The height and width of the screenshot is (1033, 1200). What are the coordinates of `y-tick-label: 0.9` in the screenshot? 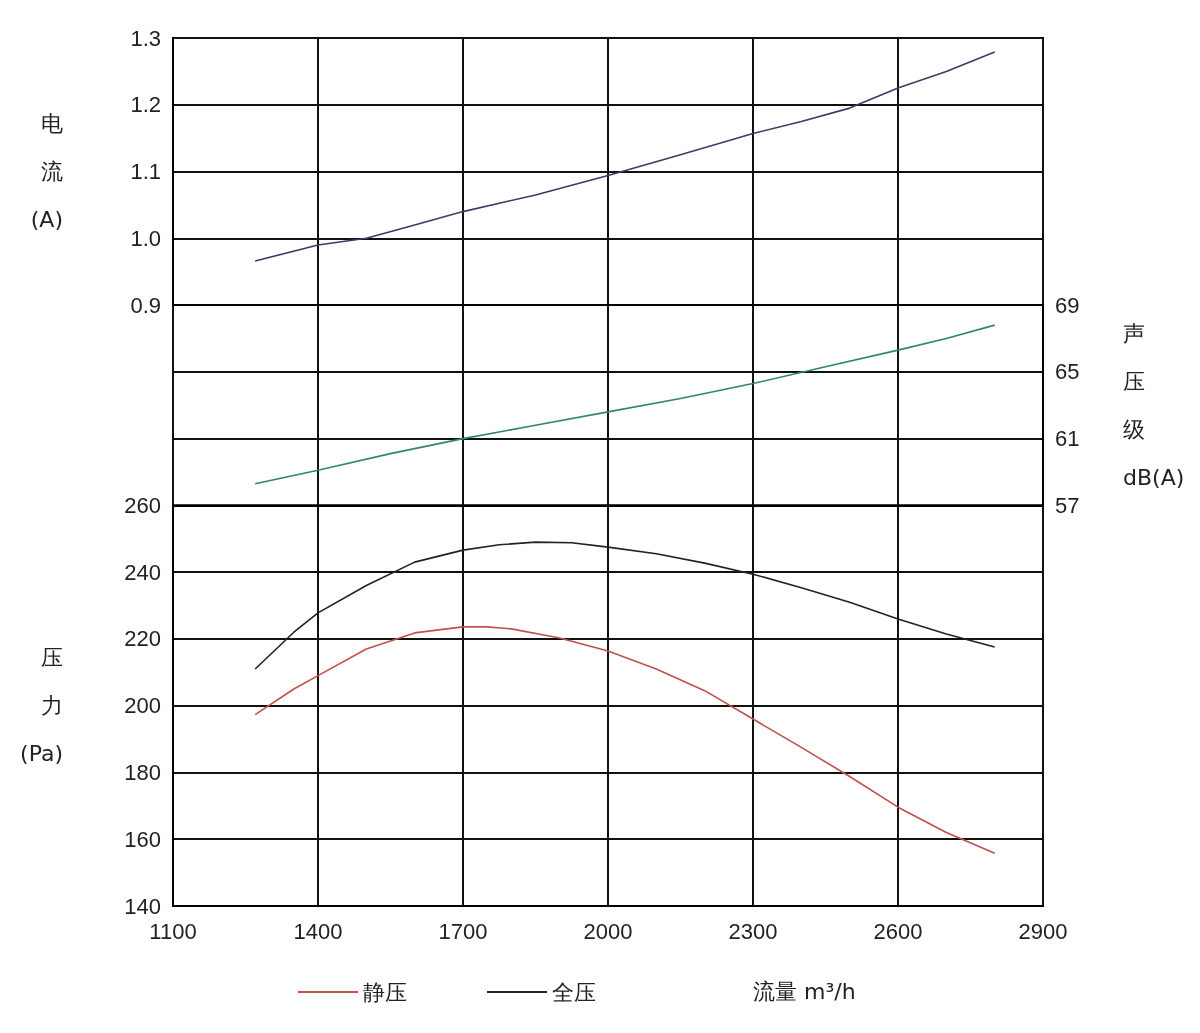 It's located at (145, 305).